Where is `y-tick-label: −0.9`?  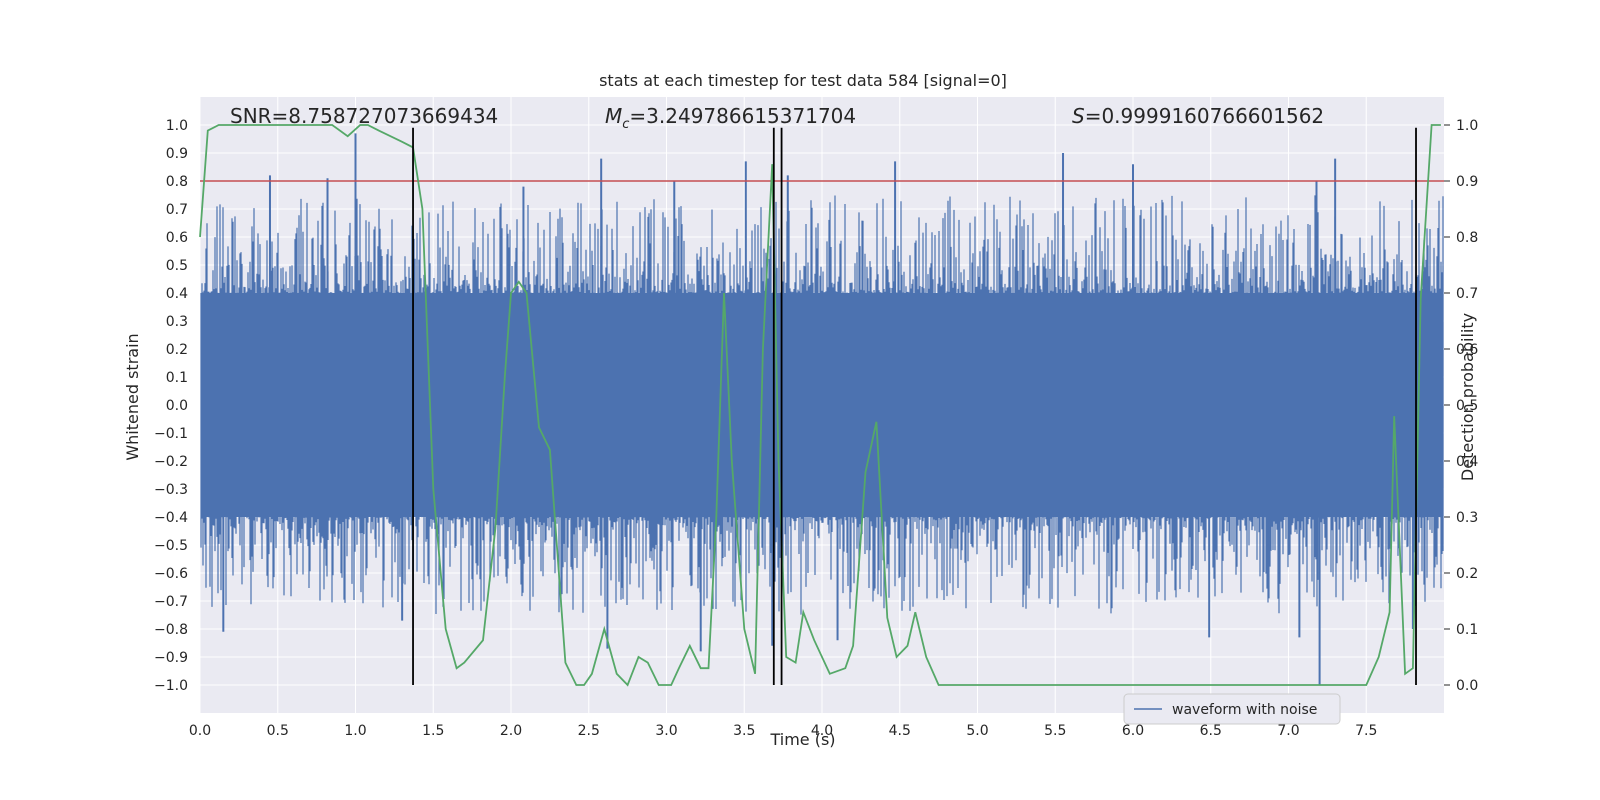 y-tick-label: −0.9 is located at coordinates (171, 658).